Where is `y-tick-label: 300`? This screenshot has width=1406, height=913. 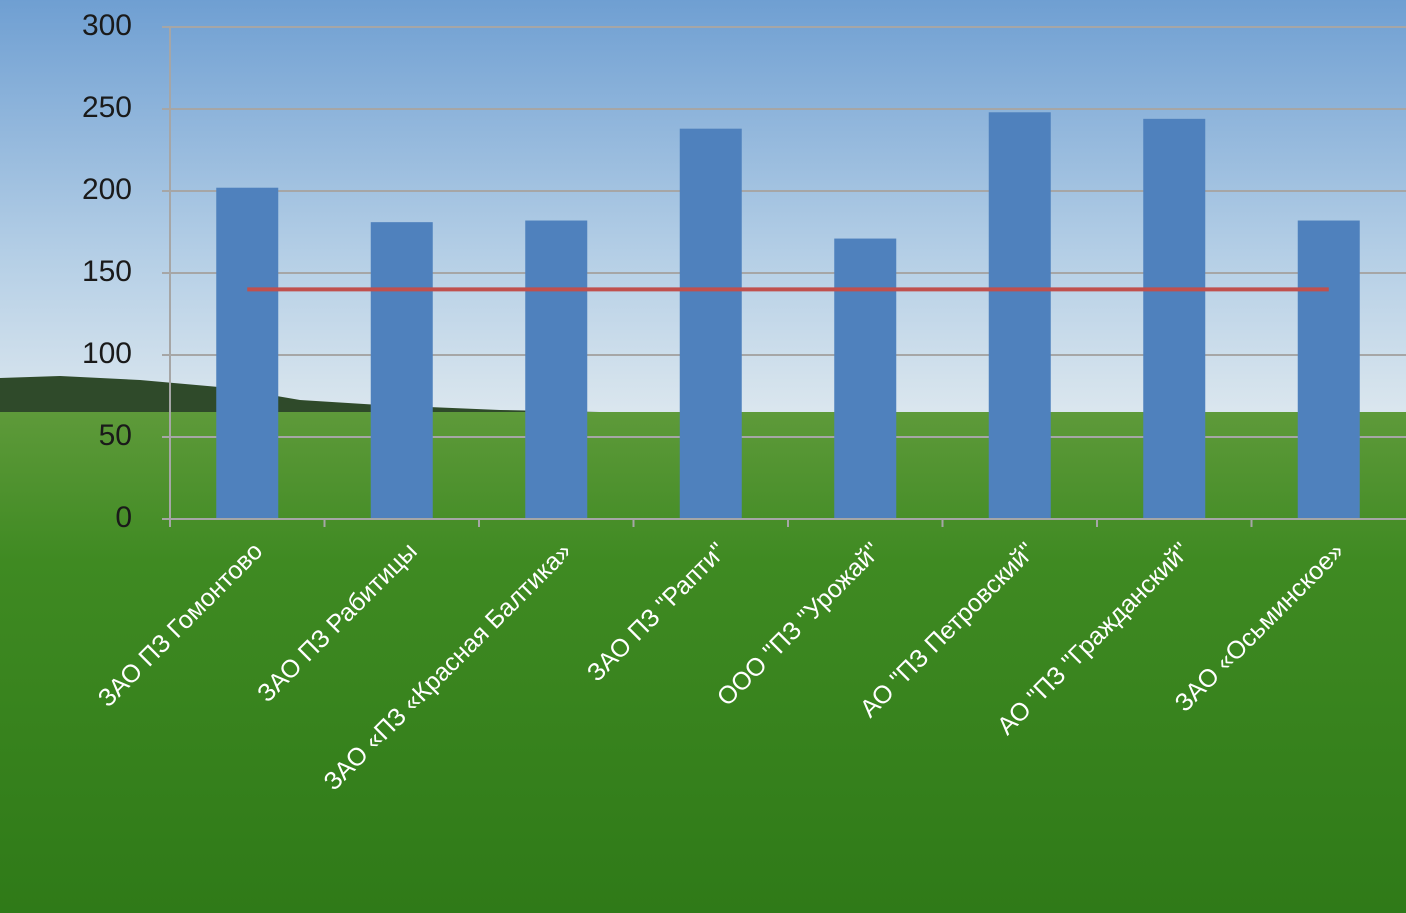
y-tick-label: 300 is located at coordinates (107, 25).